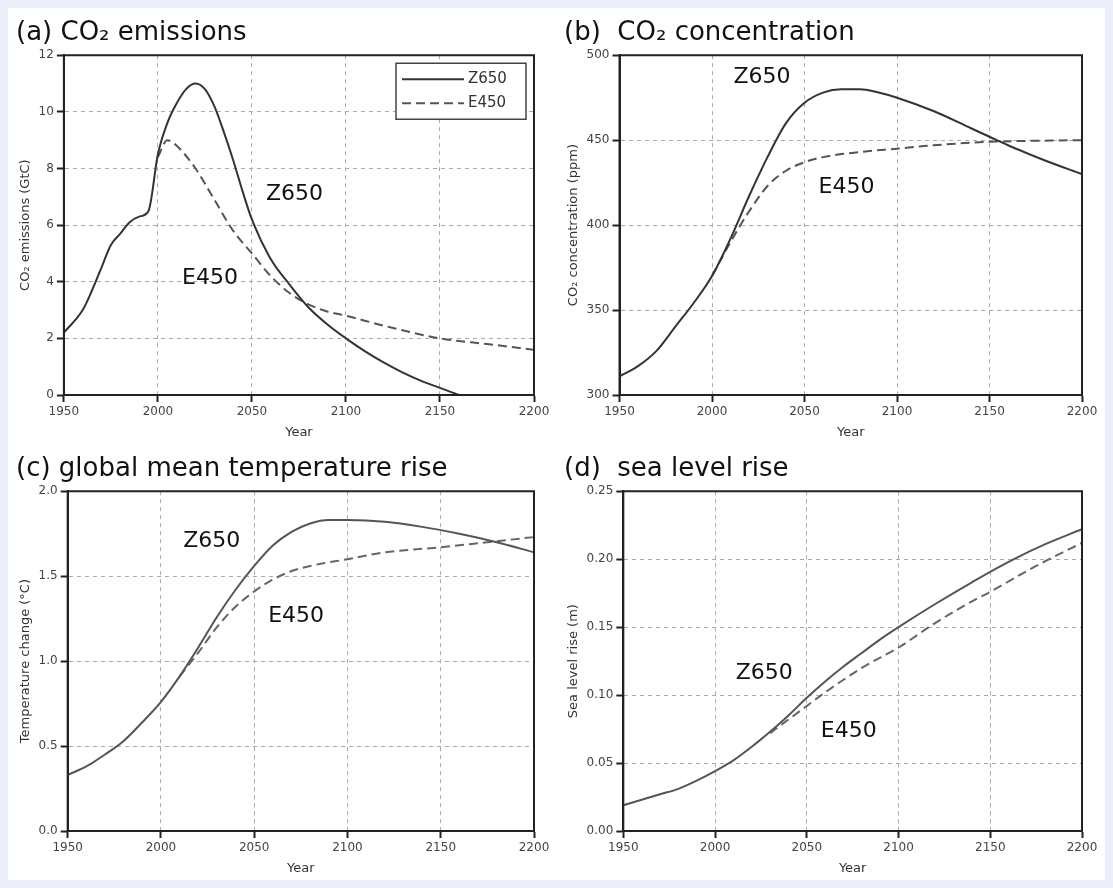 The height and width of the screenshot is (888, 1113). I want to click on y-tick-label: 6, so click(50, 224).